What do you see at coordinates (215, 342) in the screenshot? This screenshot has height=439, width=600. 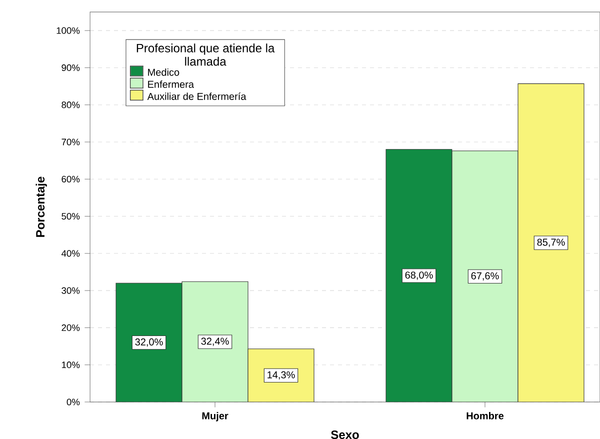 I see `data-label: 32,4%` at bounding box center [215, 342].